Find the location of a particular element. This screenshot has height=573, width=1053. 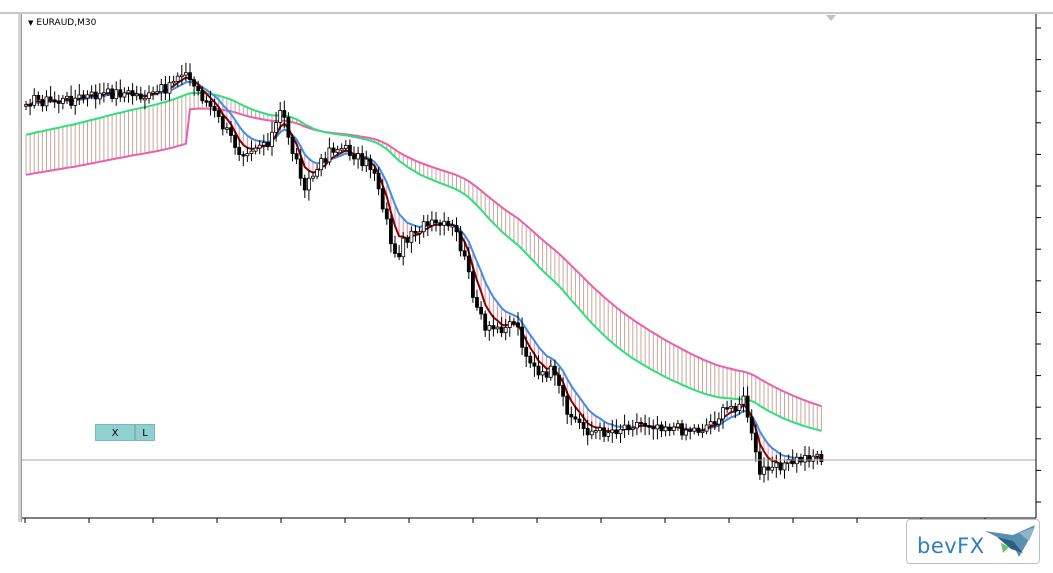

dropdown-triangle-icon: ▼ is located at coordinates (31, 23).